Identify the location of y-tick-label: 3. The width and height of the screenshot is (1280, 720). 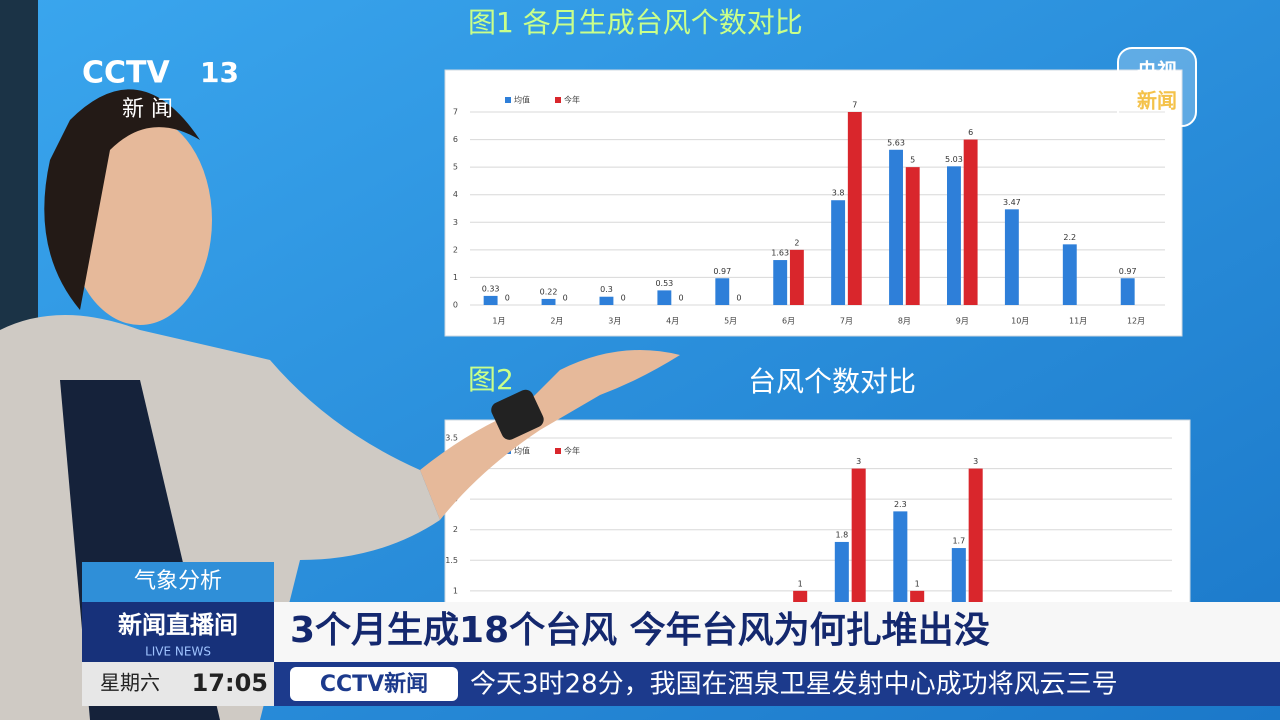
(455, 222).